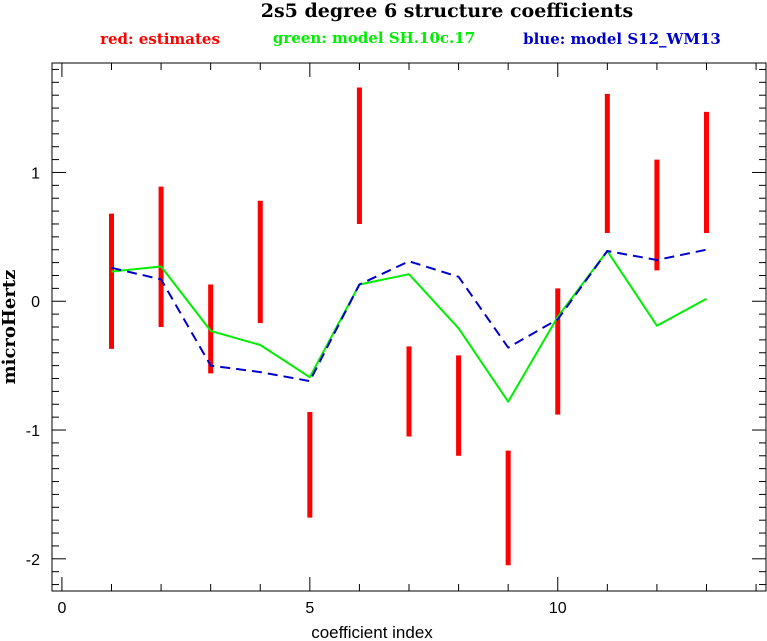  What do you see at coordinates (372, 632) in the screenshot?
I see `x-axis-label: coefficient index` at bounding box center [372, 632].